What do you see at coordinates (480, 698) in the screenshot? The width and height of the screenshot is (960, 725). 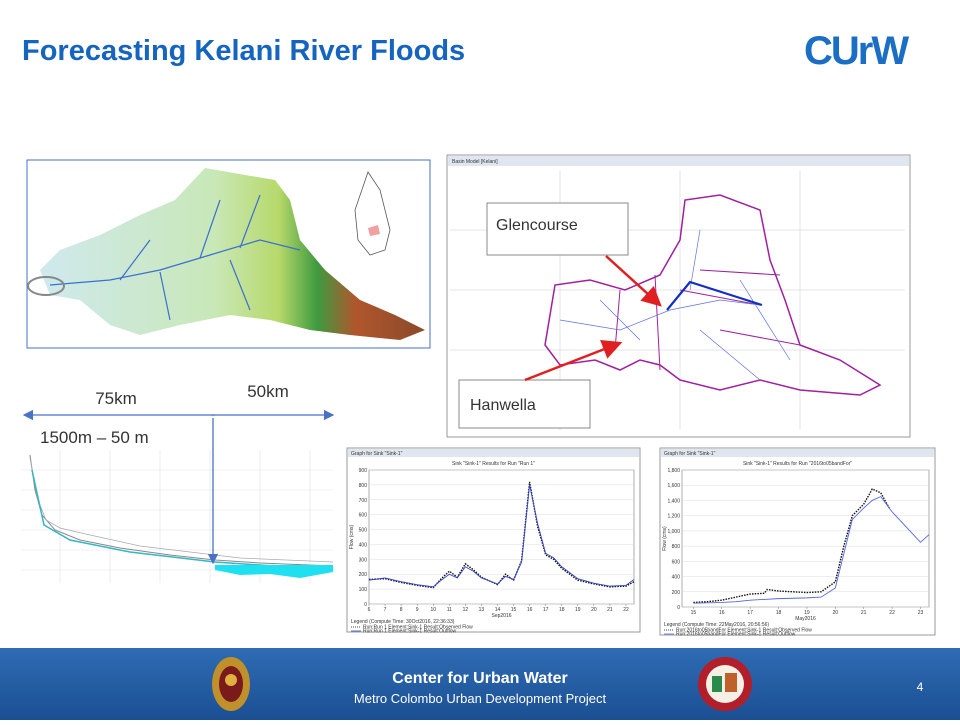 I see `footer-project: Metro Colombo Urban Development Project` at bounding box center [480, 698].